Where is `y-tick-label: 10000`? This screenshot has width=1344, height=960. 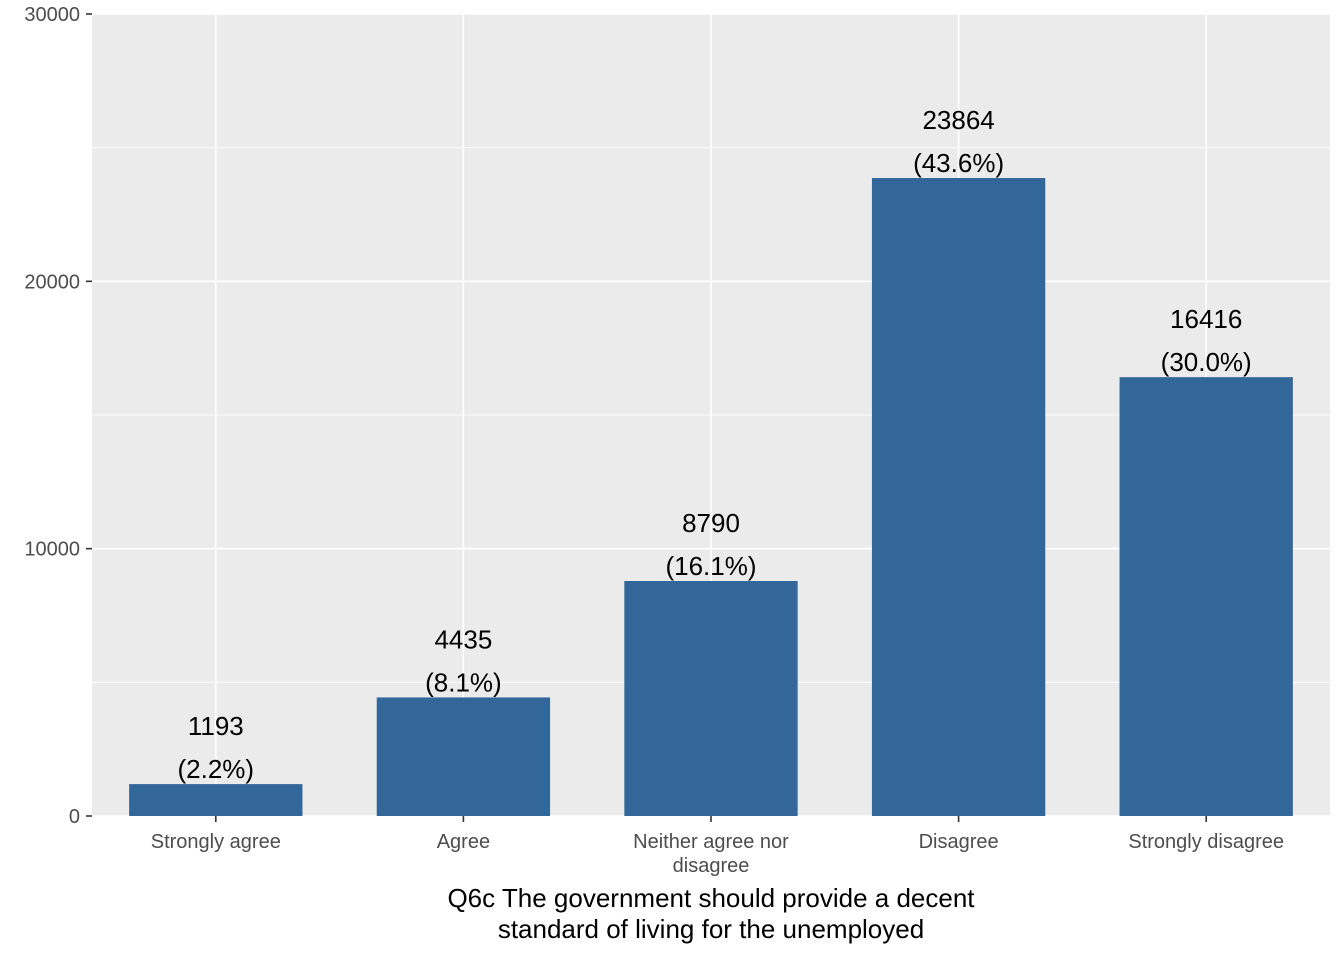 y-tick-label: 10000 is located at coordinates (52, 550).